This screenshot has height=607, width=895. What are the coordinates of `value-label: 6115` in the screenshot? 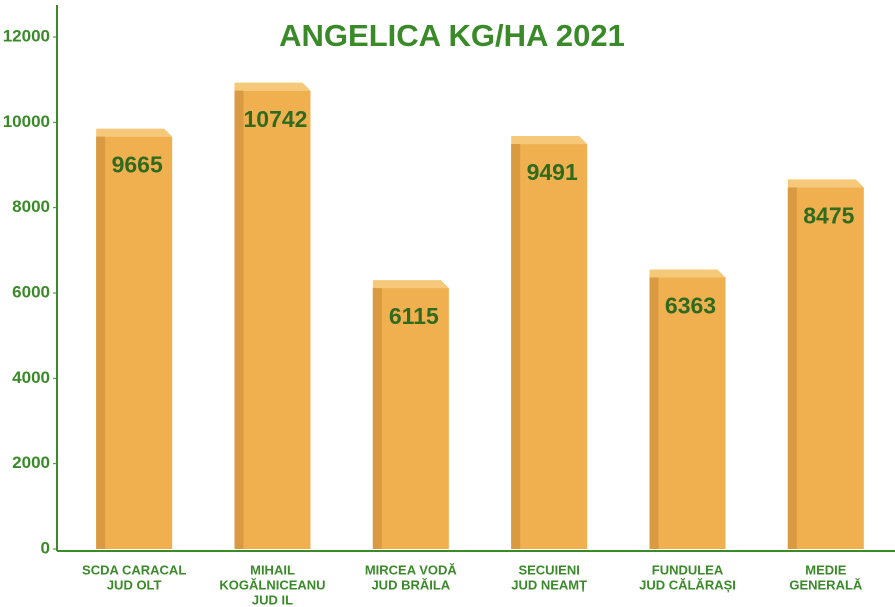 It's located at (414, 316).